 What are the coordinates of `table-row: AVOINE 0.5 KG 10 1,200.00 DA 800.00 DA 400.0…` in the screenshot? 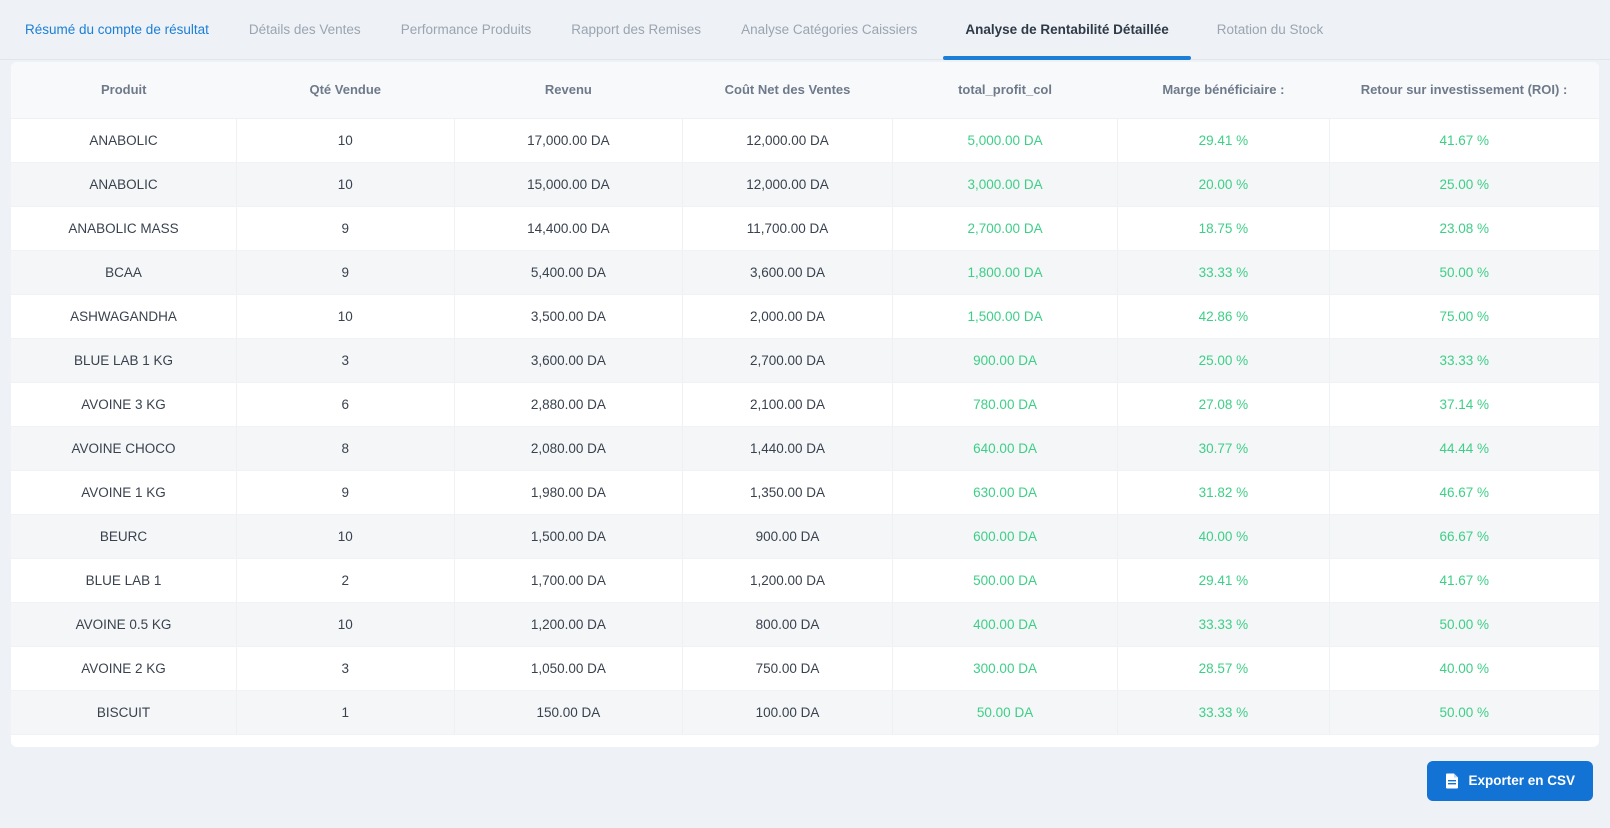 It's located at (805, 624).